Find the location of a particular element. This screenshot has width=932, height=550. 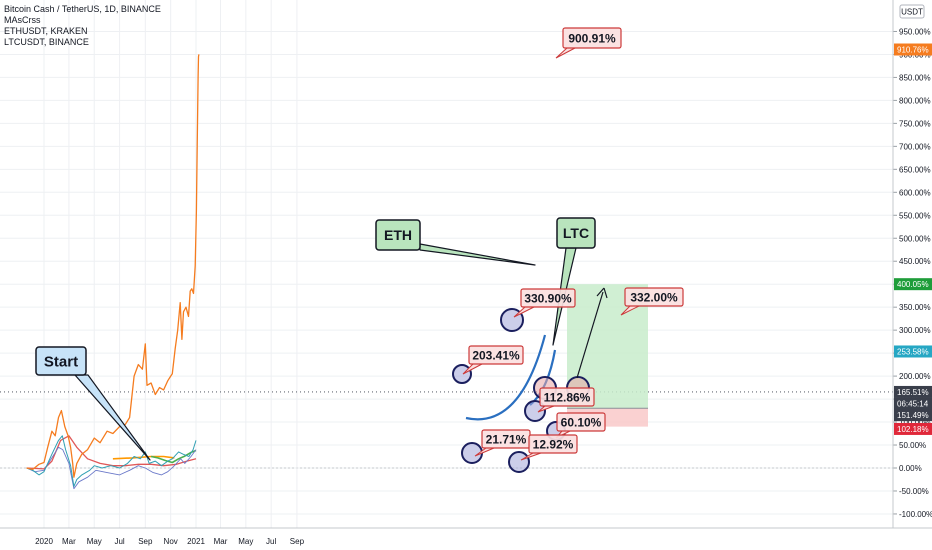

y-tick-label: 700.00% is located at coordinates (915, 146).